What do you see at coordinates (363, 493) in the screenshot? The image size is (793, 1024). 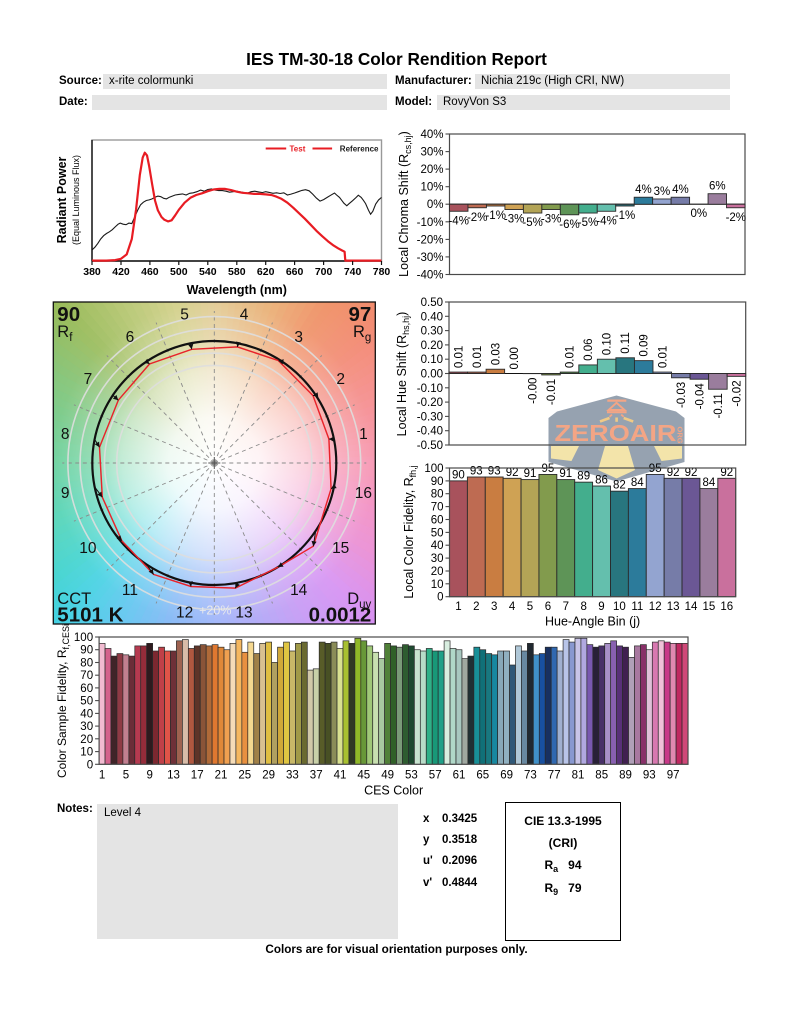 I see `svg-text: 16` at bounding box center [363, 493].